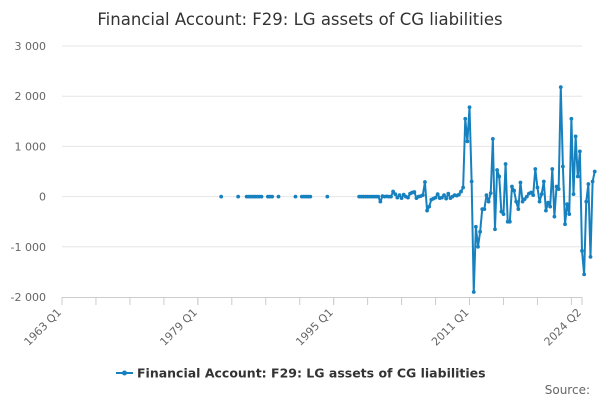  Describe the element at coordinates (124, 373) in the screenshot. I see `legend-marker-swatch` at that location.